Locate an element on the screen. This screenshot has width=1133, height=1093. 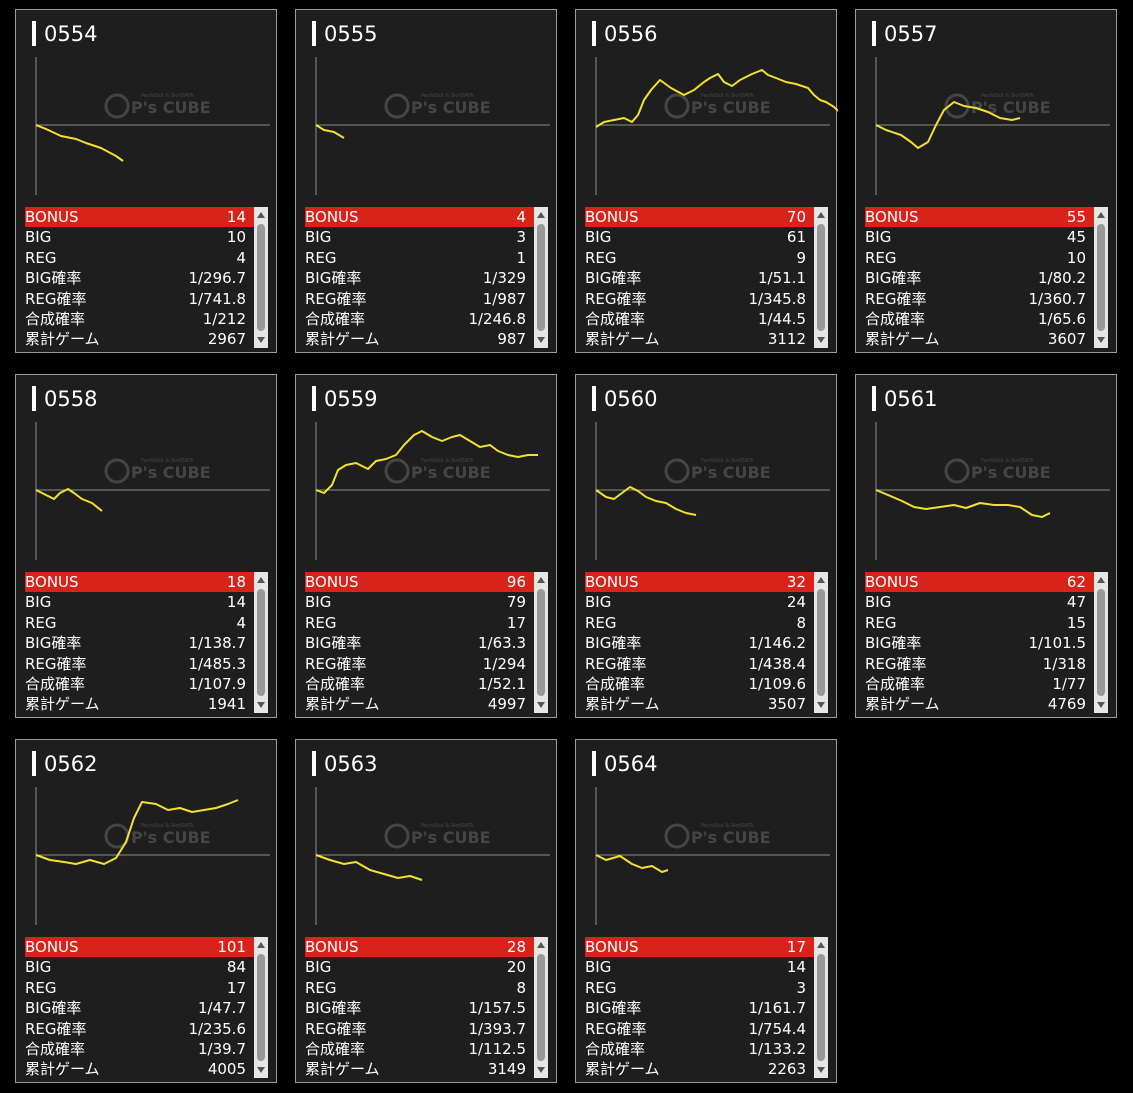
stat-value: 3507 is located at coordinates (786, 704).